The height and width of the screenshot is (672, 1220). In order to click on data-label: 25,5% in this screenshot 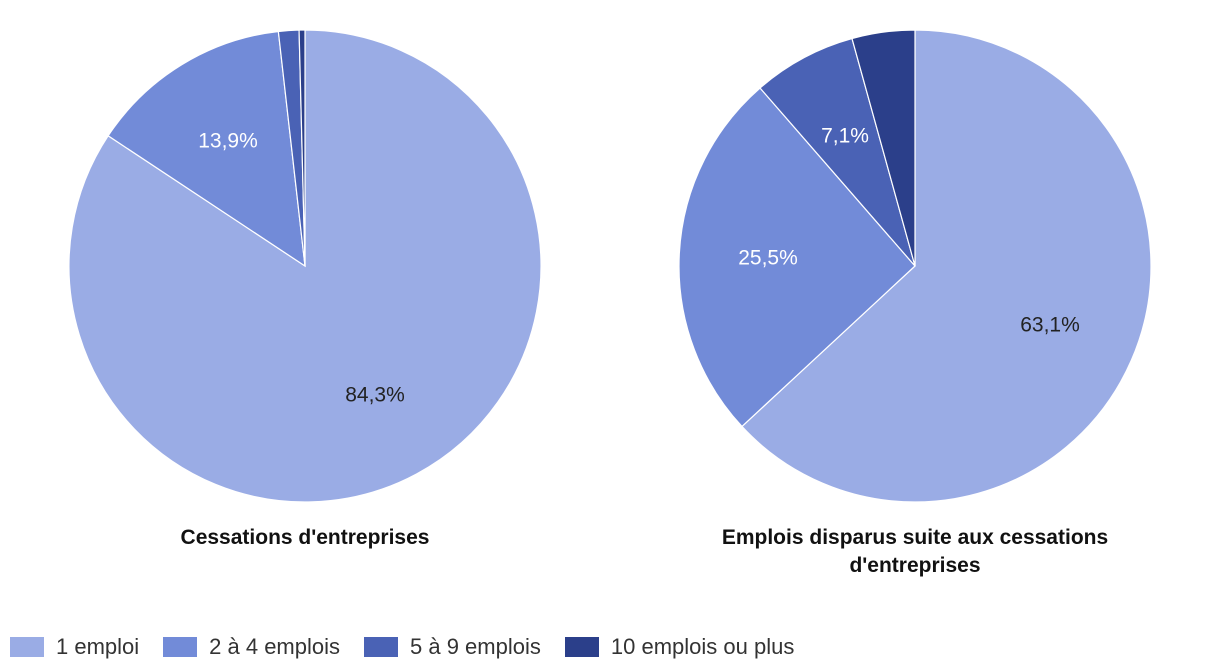, I will do `click(768, 258)`.